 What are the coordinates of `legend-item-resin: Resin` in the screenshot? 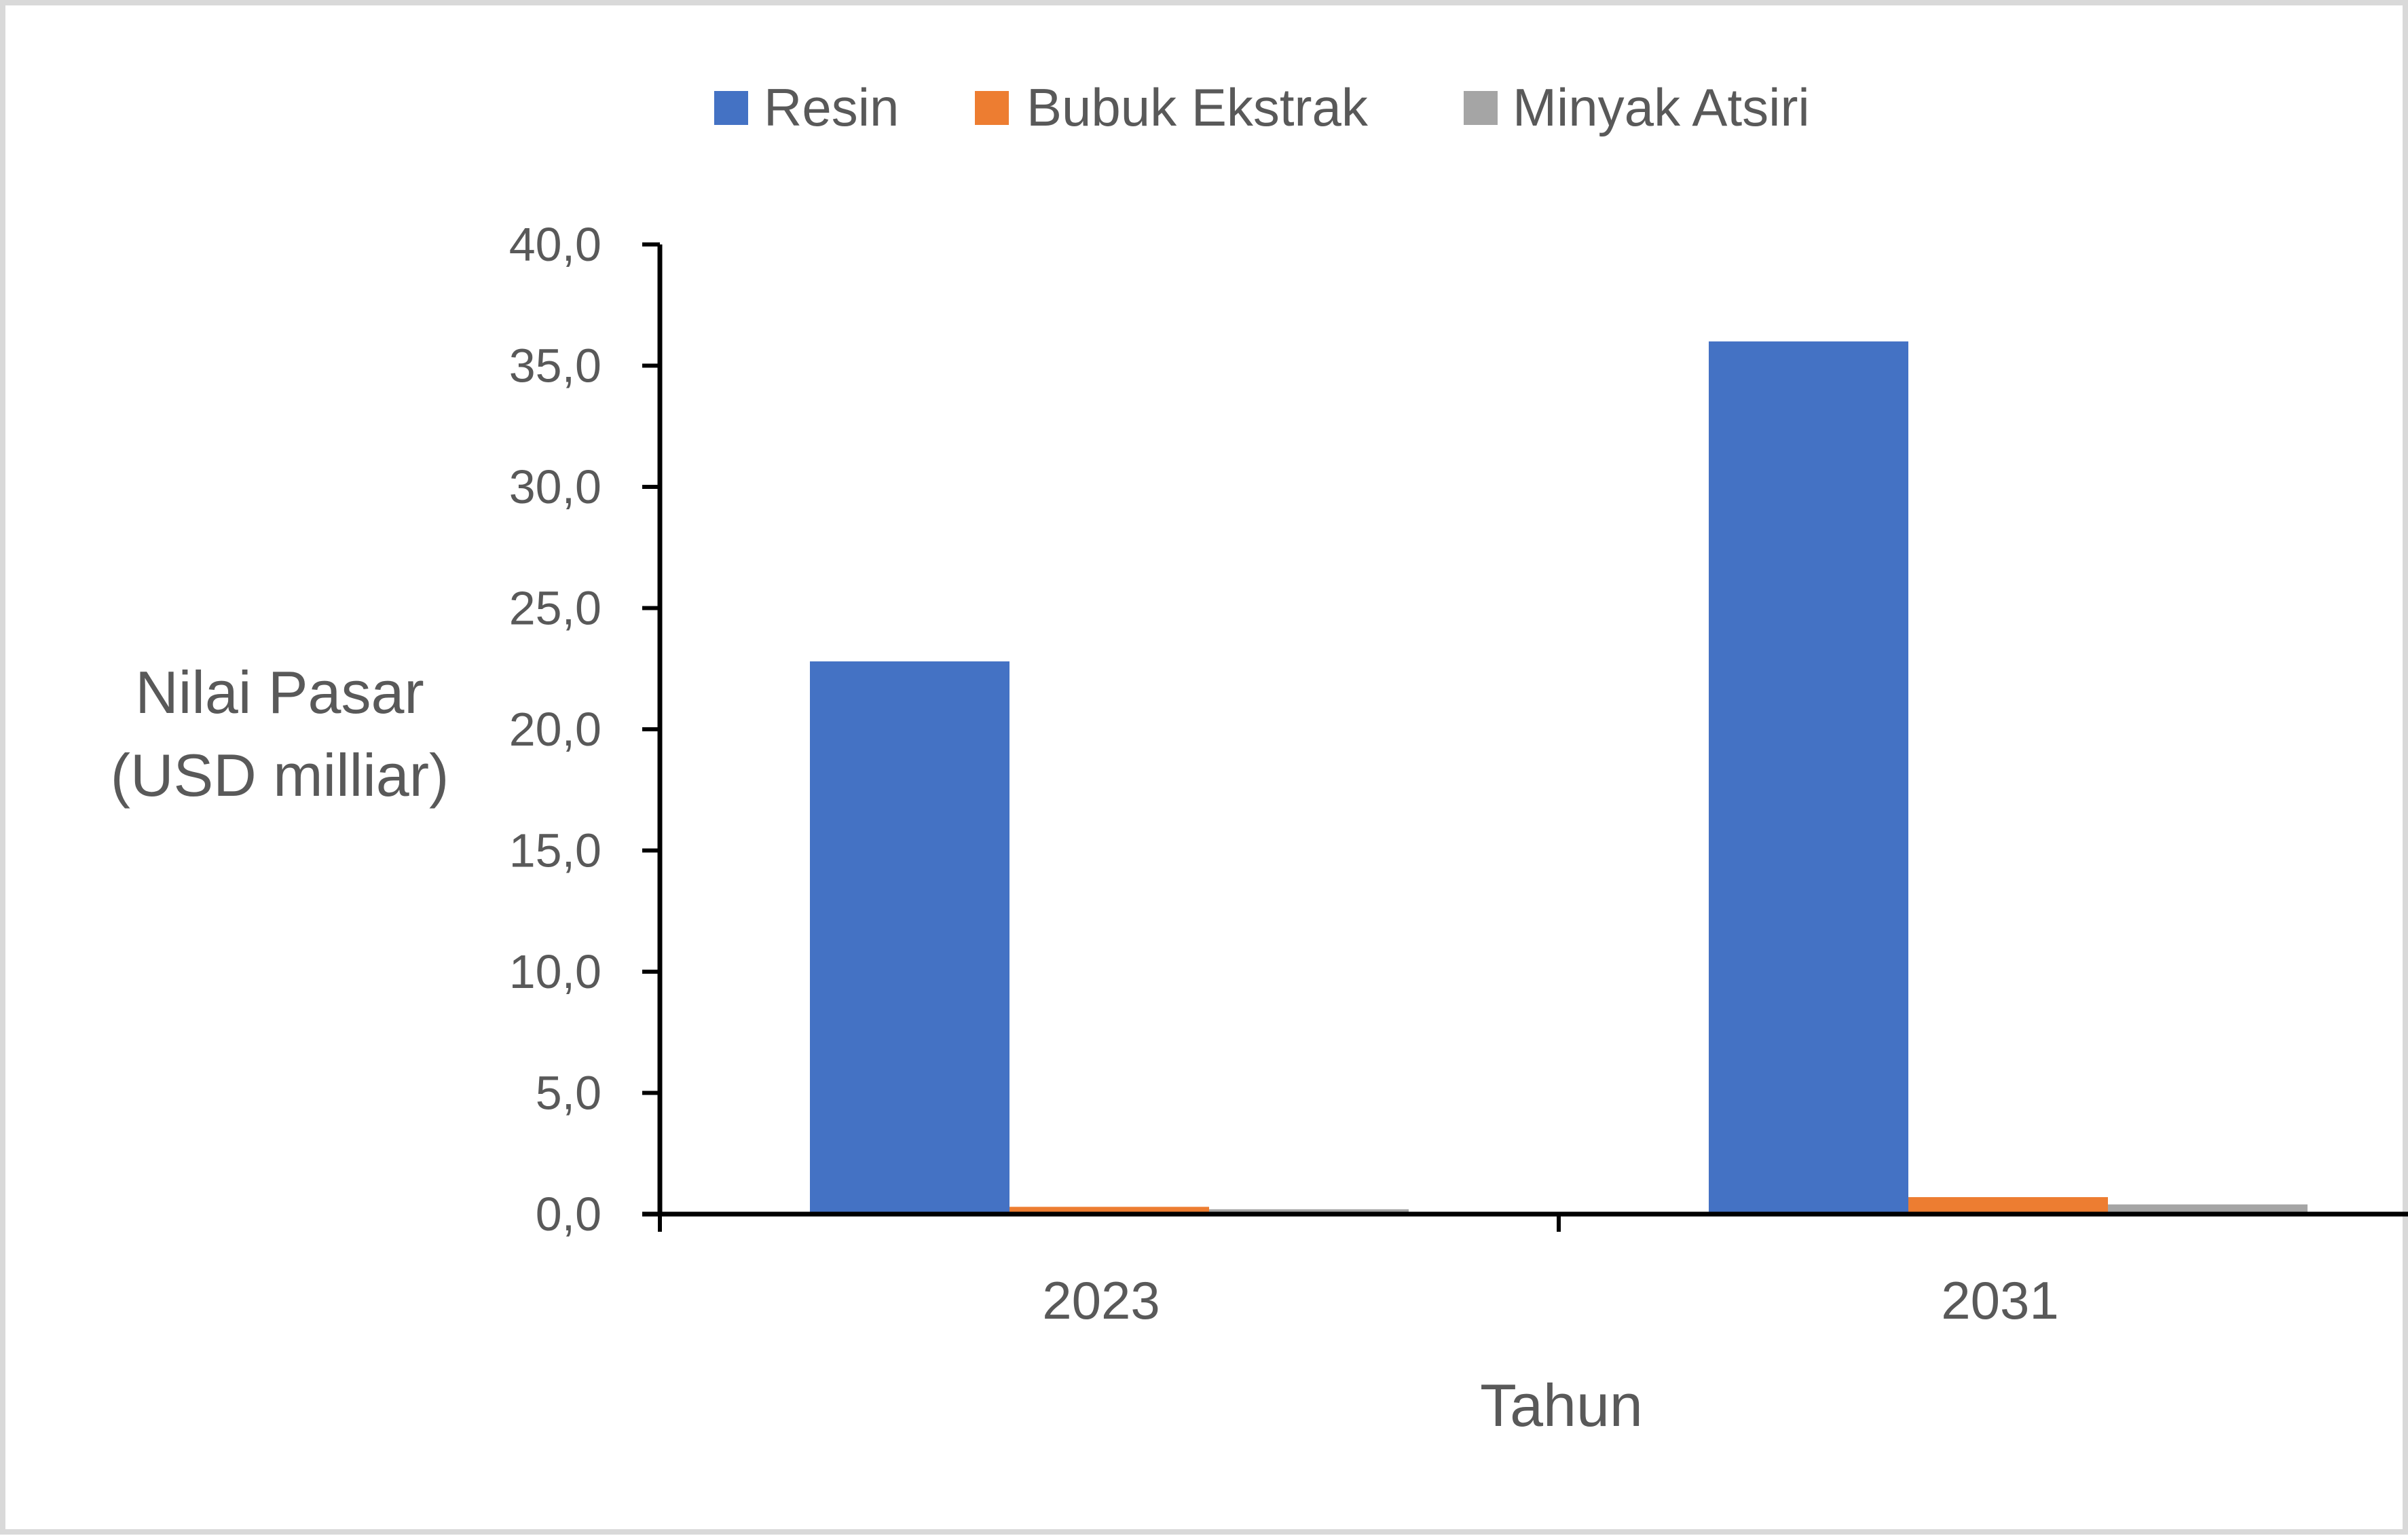 It's located at (806, 107).